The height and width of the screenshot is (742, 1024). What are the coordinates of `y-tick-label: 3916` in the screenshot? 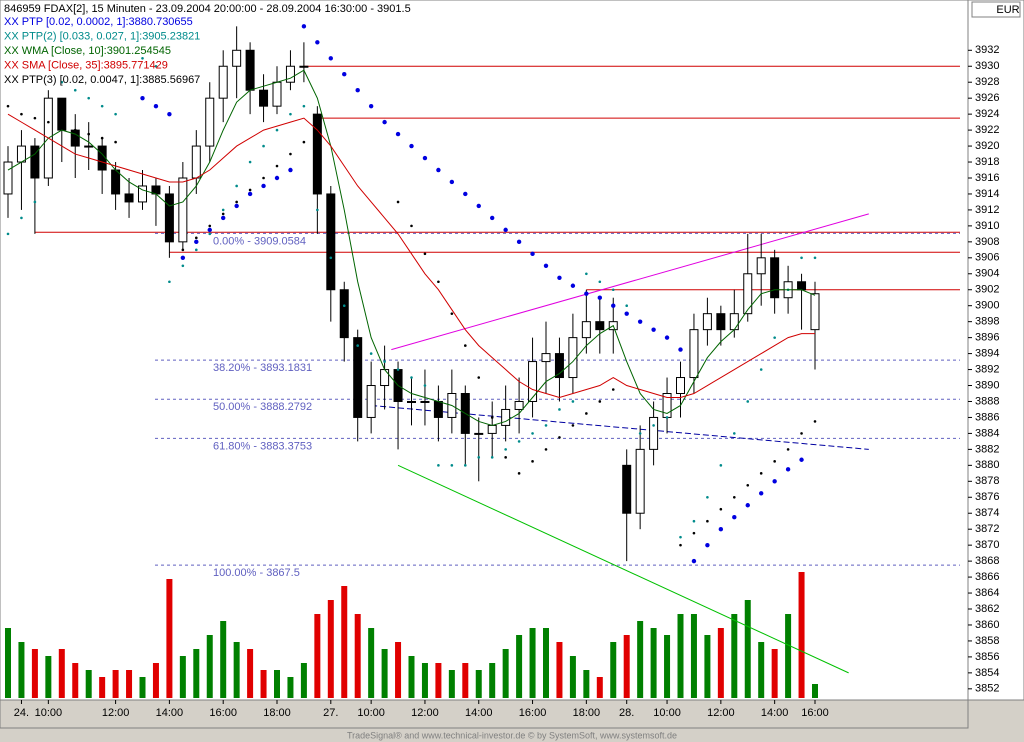 It's located at (987, 178).